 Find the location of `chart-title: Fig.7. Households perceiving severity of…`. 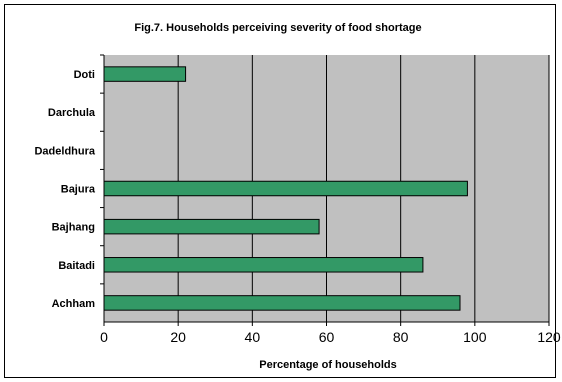

chart-title: Fig.7. Households perceiving severity of… is located at coordinates (277, 28).